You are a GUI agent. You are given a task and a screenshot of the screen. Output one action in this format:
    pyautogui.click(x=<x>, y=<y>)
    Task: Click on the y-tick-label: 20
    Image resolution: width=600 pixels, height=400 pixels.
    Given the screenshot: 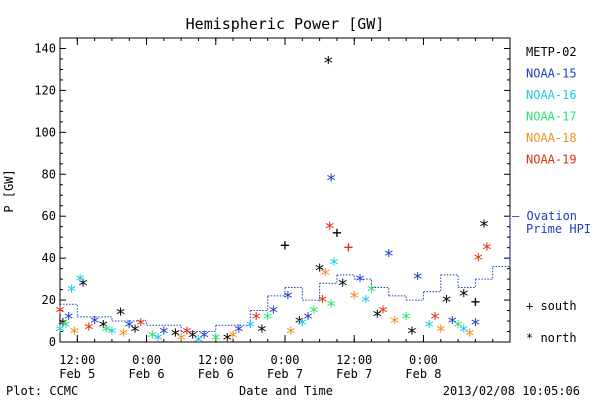 What is the action you would take?
    pyautogui.click(x=49, y=300)
    